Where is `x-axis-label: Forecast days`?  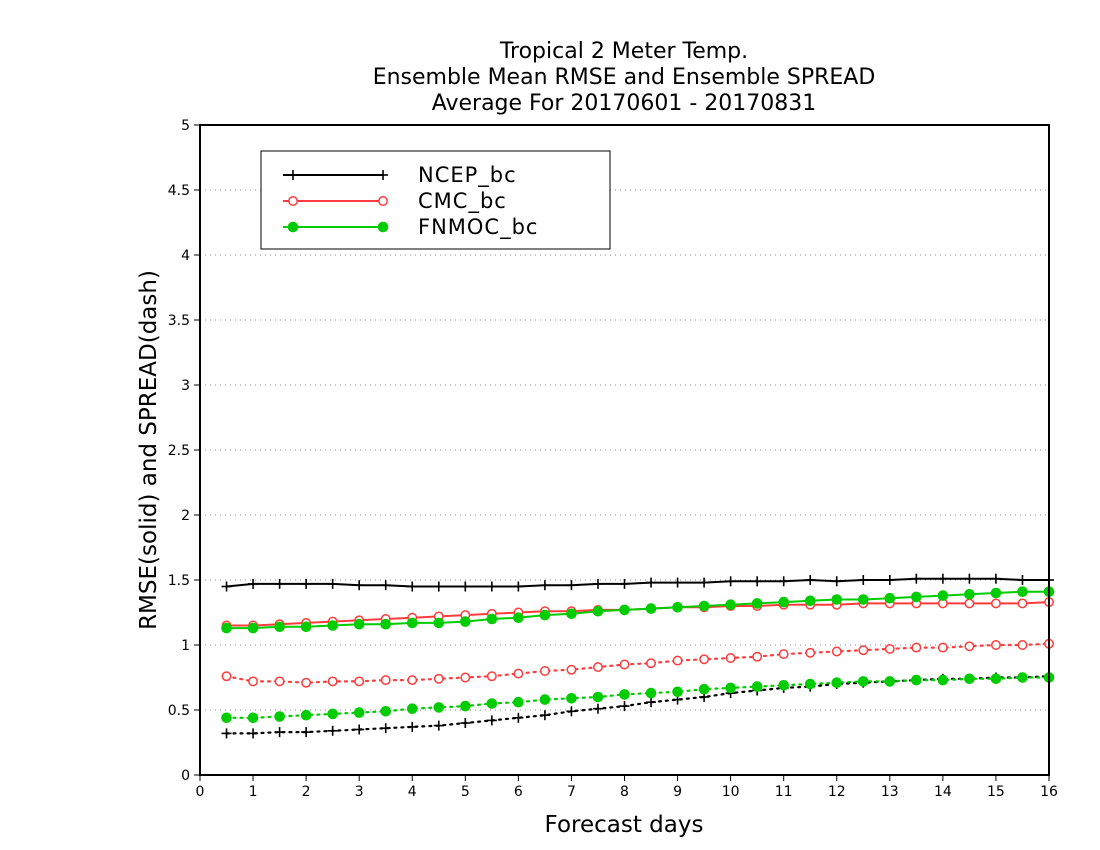 x-axis-label: Forecast days is located at coordinates (624, 825).